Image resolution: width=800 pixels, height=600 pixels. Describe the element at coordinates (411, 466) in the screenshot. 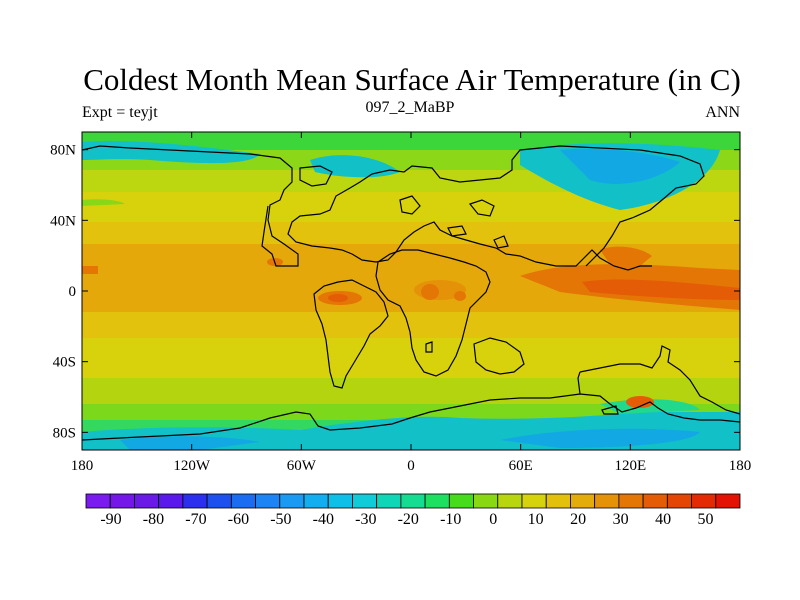

I see `x-tick-label: 0` at that location.